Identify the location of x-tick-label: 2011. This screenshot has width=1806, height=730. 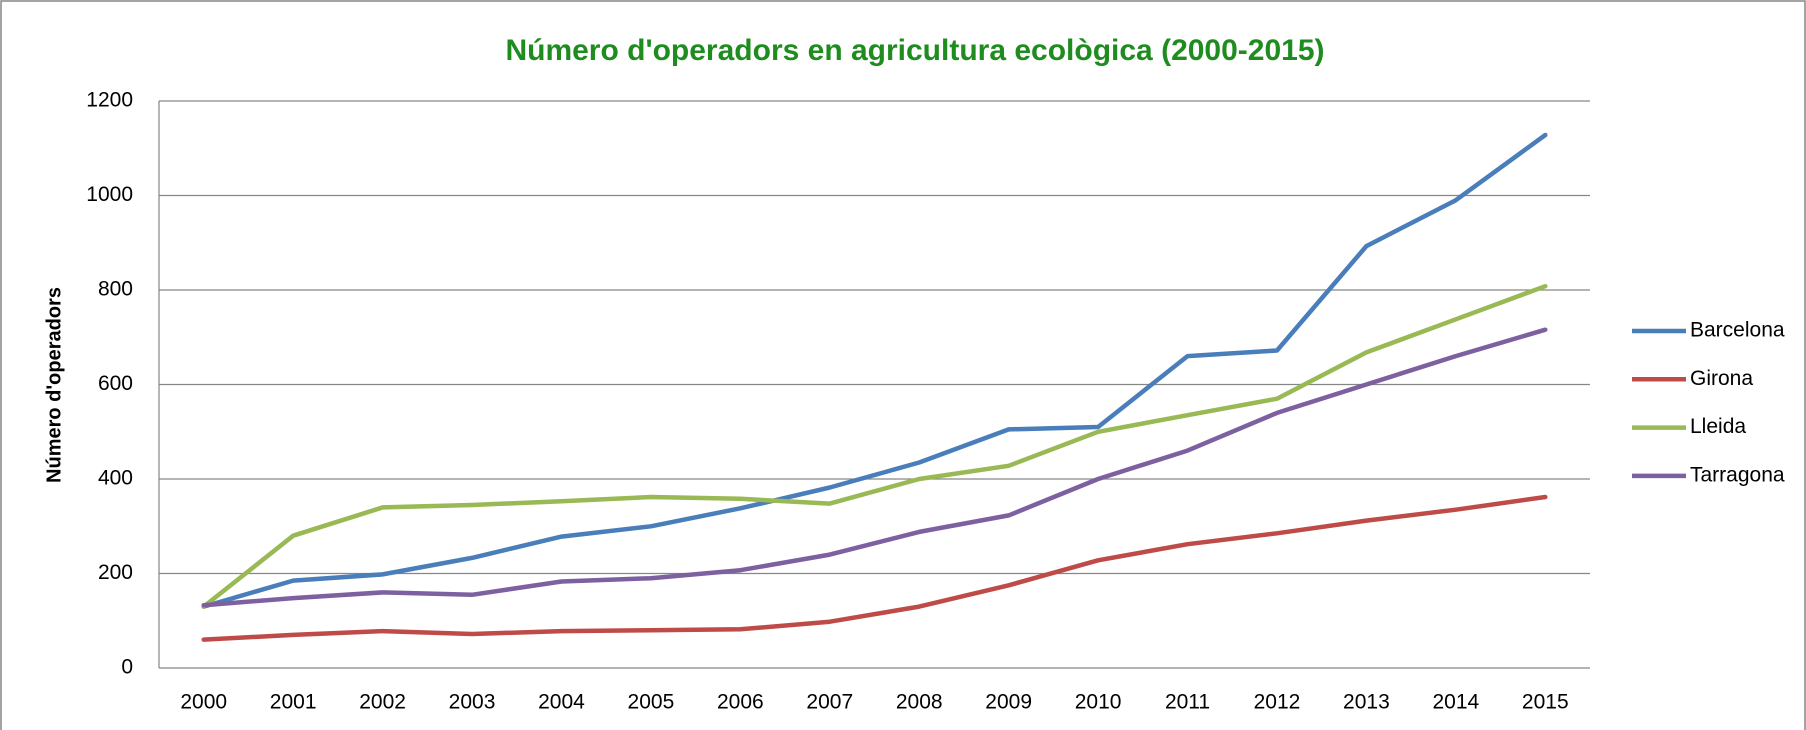
(1187, 702).